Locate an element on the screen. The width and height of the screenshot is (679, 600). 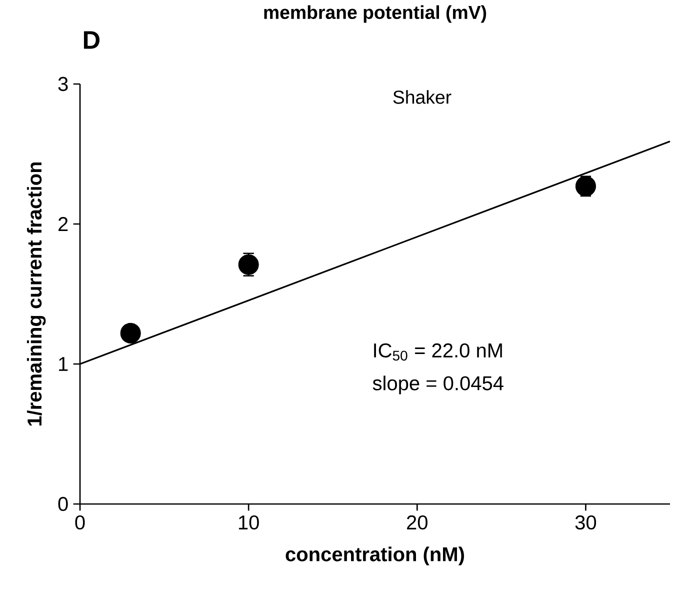
y-tick-label: 1 is located at coordinates (63, 364).